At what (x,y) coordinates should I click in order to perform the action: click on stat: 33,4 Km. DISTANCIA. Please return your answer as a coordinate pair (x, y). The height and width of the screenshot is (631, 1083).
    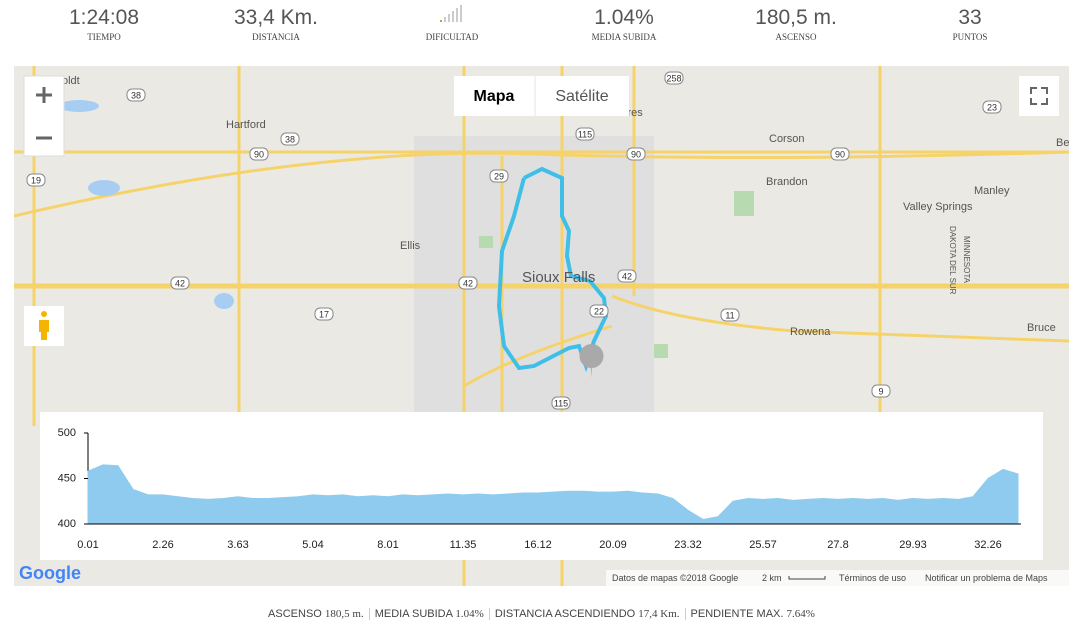
    Looking at the image, I should click on (276, 23).